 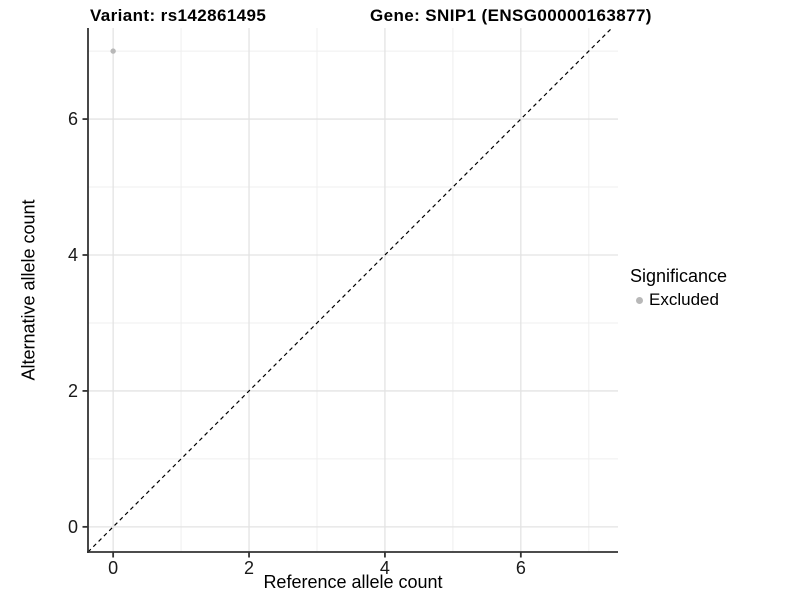 I want to click on plot-title-variant: Variant: rs142861495, so click(x=178, y=15).